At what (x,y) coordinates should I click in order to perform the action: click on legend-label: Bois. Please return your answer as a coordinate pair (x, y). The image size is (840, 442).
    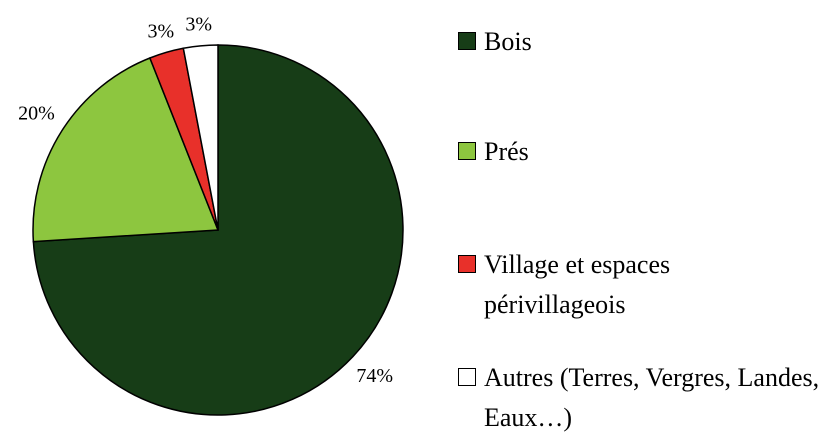
    Looking at the image, I should click on (508, 41).